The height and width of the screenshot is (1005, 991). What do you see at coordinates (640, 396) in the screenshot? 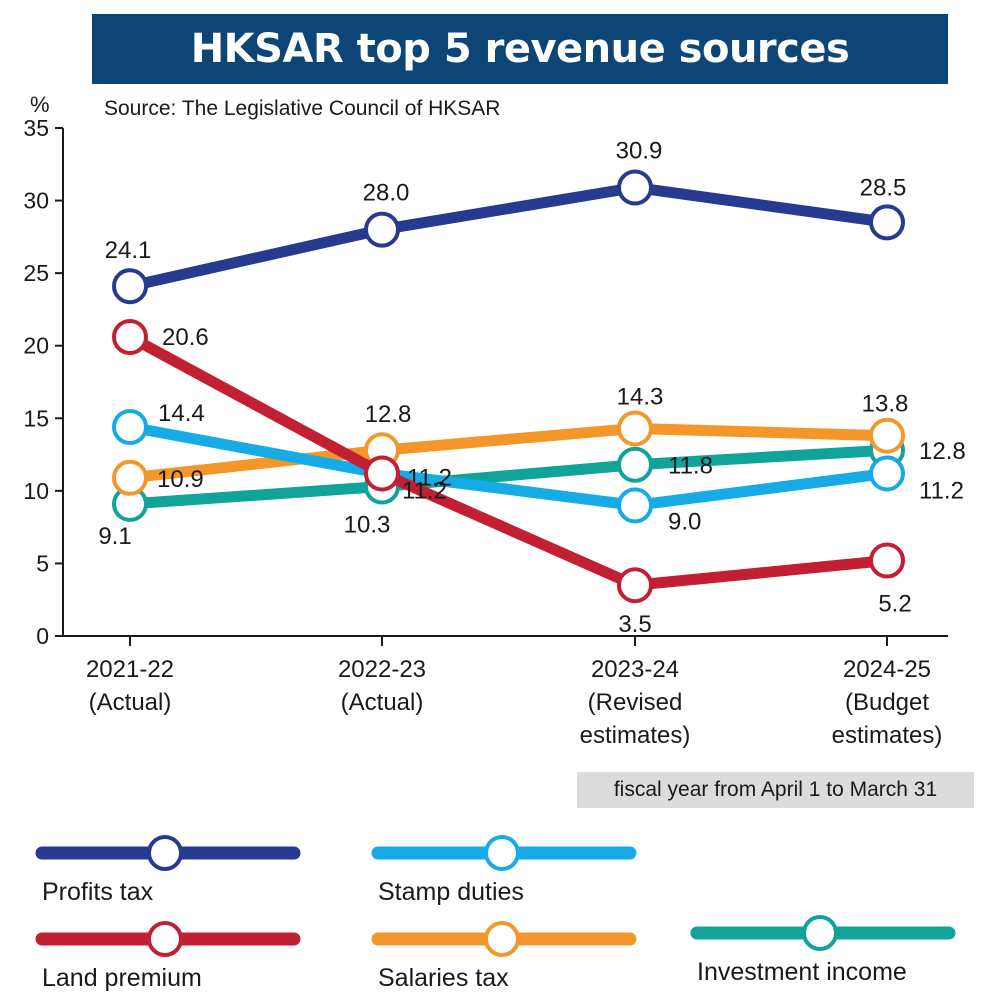
I see `data-label: 14.3` at bounding box center [640, 396].